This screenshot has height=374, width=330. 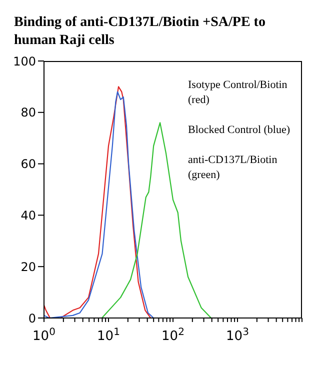 What do you see at coordinates (44, 335) in the screenshot?
I see `x-tick-label: 10$^{0}$` at bounding box center [44, 335].